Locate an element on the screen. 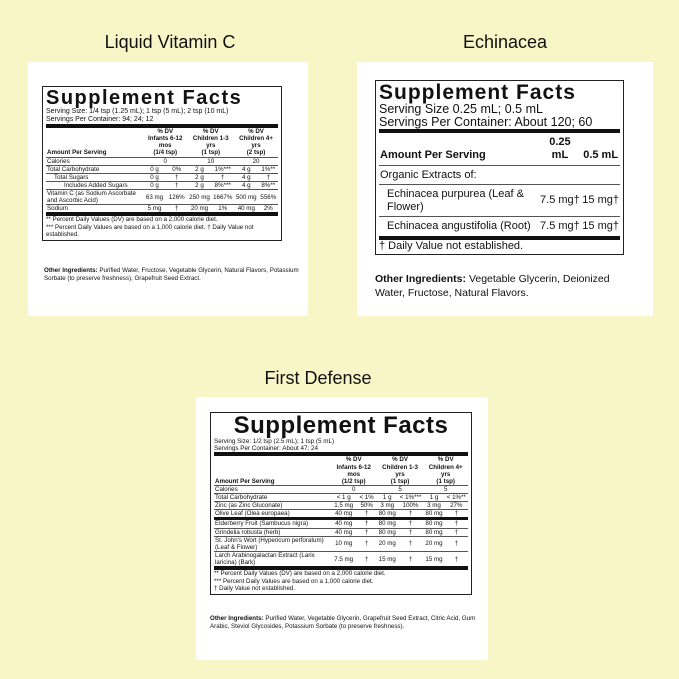 The height and width of the screenshot is (679, 679). header-line: 0.25 mL is located at coordinates (560, 148).